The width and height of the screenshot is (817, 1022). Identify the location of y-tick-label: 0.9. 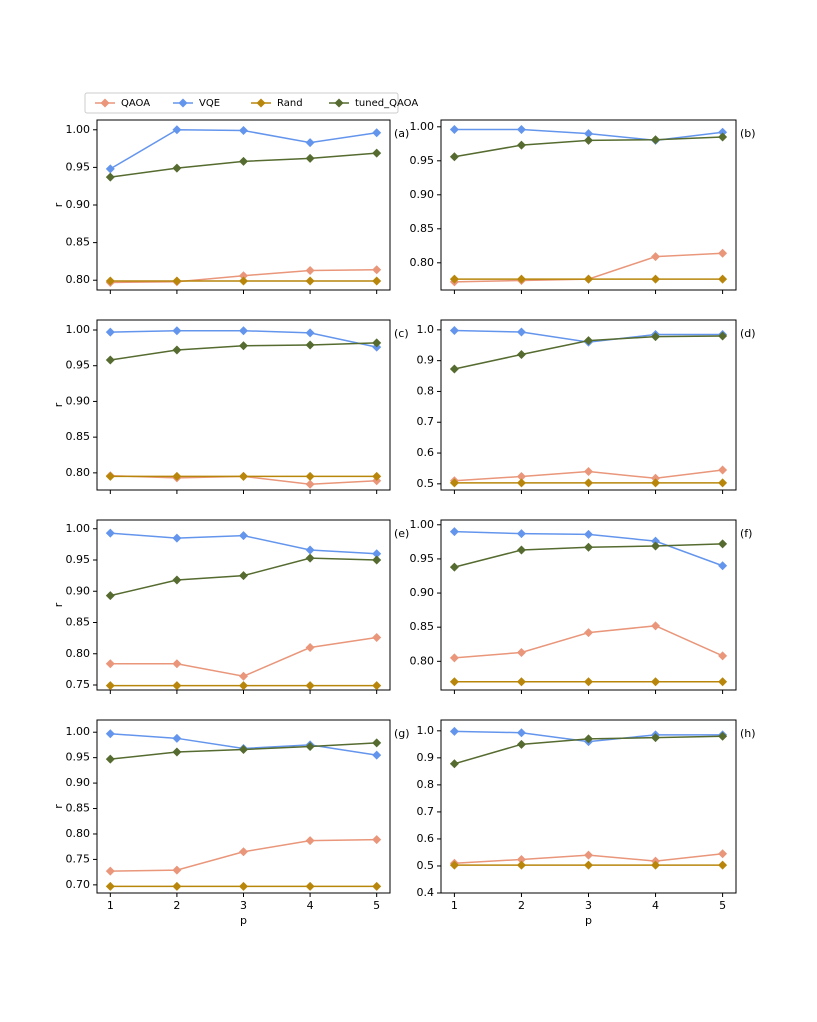
(426, 360).